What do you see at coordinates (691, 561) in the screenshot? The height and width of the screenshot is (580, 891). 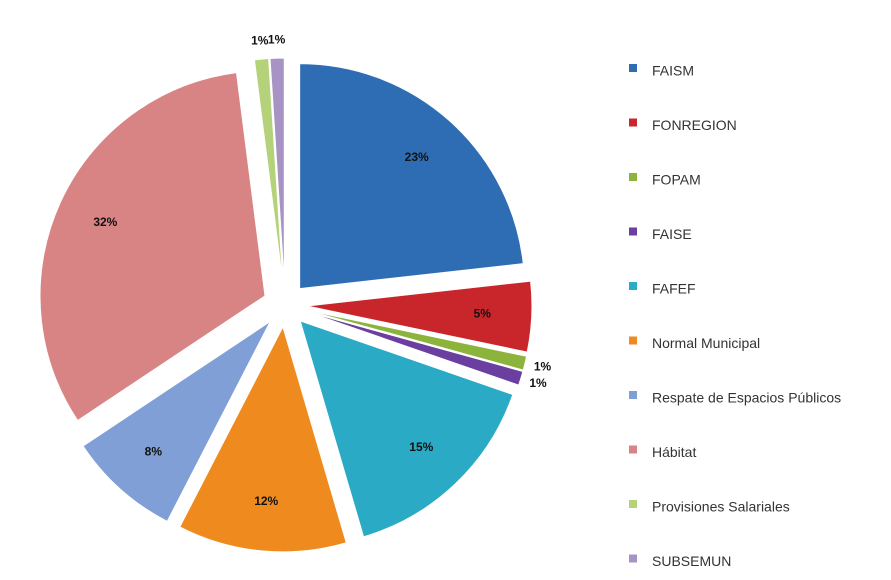 I see `legend-label: SUBSEMUN` at bounding box center [691, 561].